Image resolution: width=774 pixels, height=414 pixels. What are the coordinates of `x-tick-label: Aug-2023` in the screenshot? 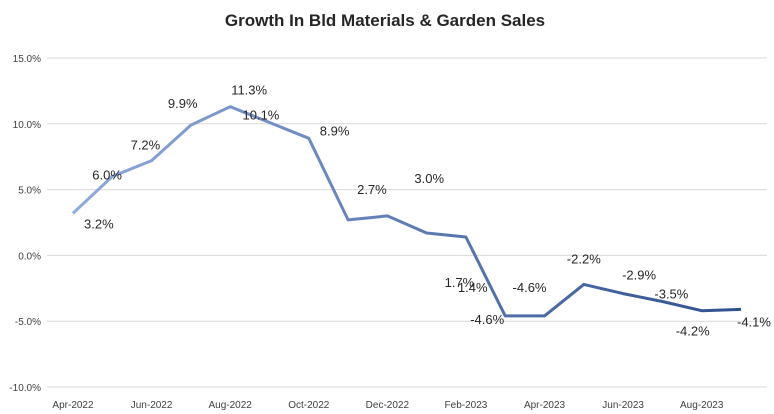 It's located at (702, 405).